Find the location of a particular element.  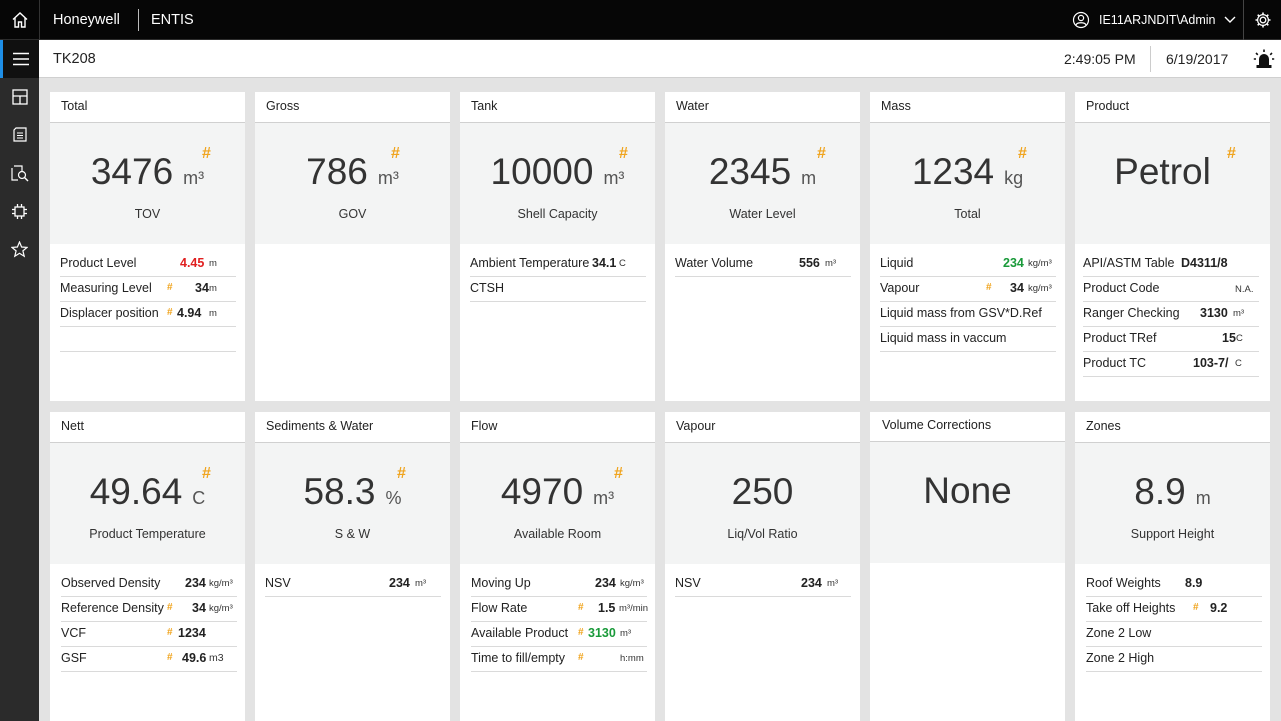

row-label: Available Product is located at coordinates (520, 633).